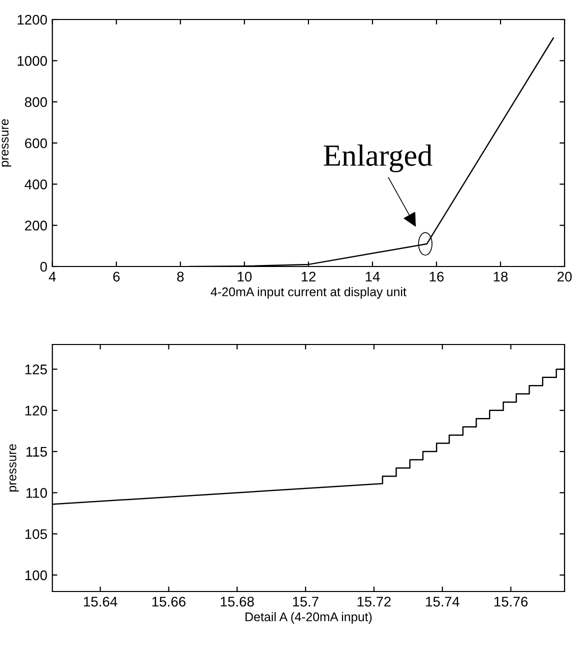 This screenshot has height=650, width=582. I want to click on y-tick-label: 800, so click(35, 102).